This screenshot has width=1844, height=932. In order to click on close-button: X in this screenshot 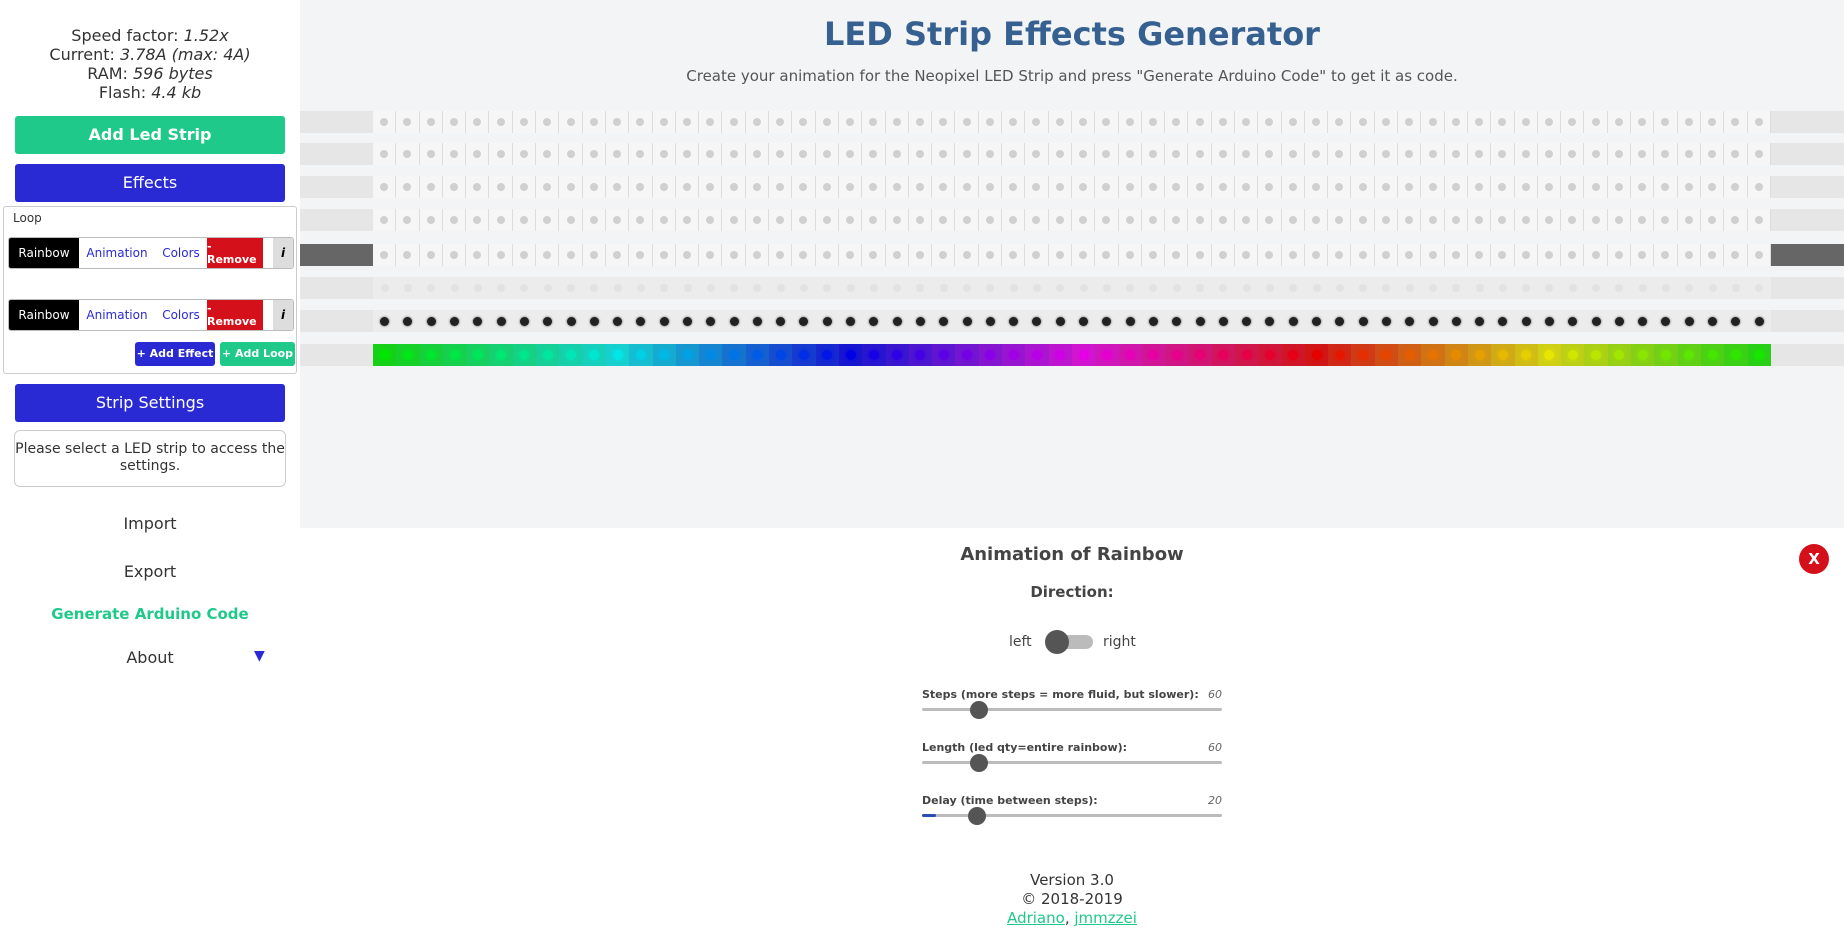, I will do `click(1814, 559)`.